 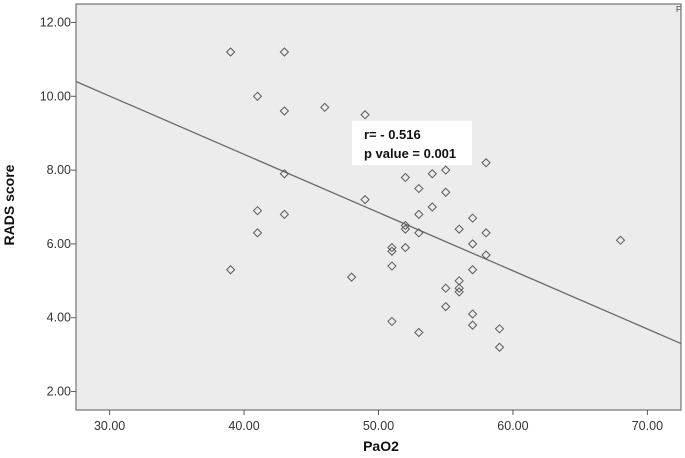 I want to click on annotation-p-value: p value = 0.001, so click(x=410, y=153).